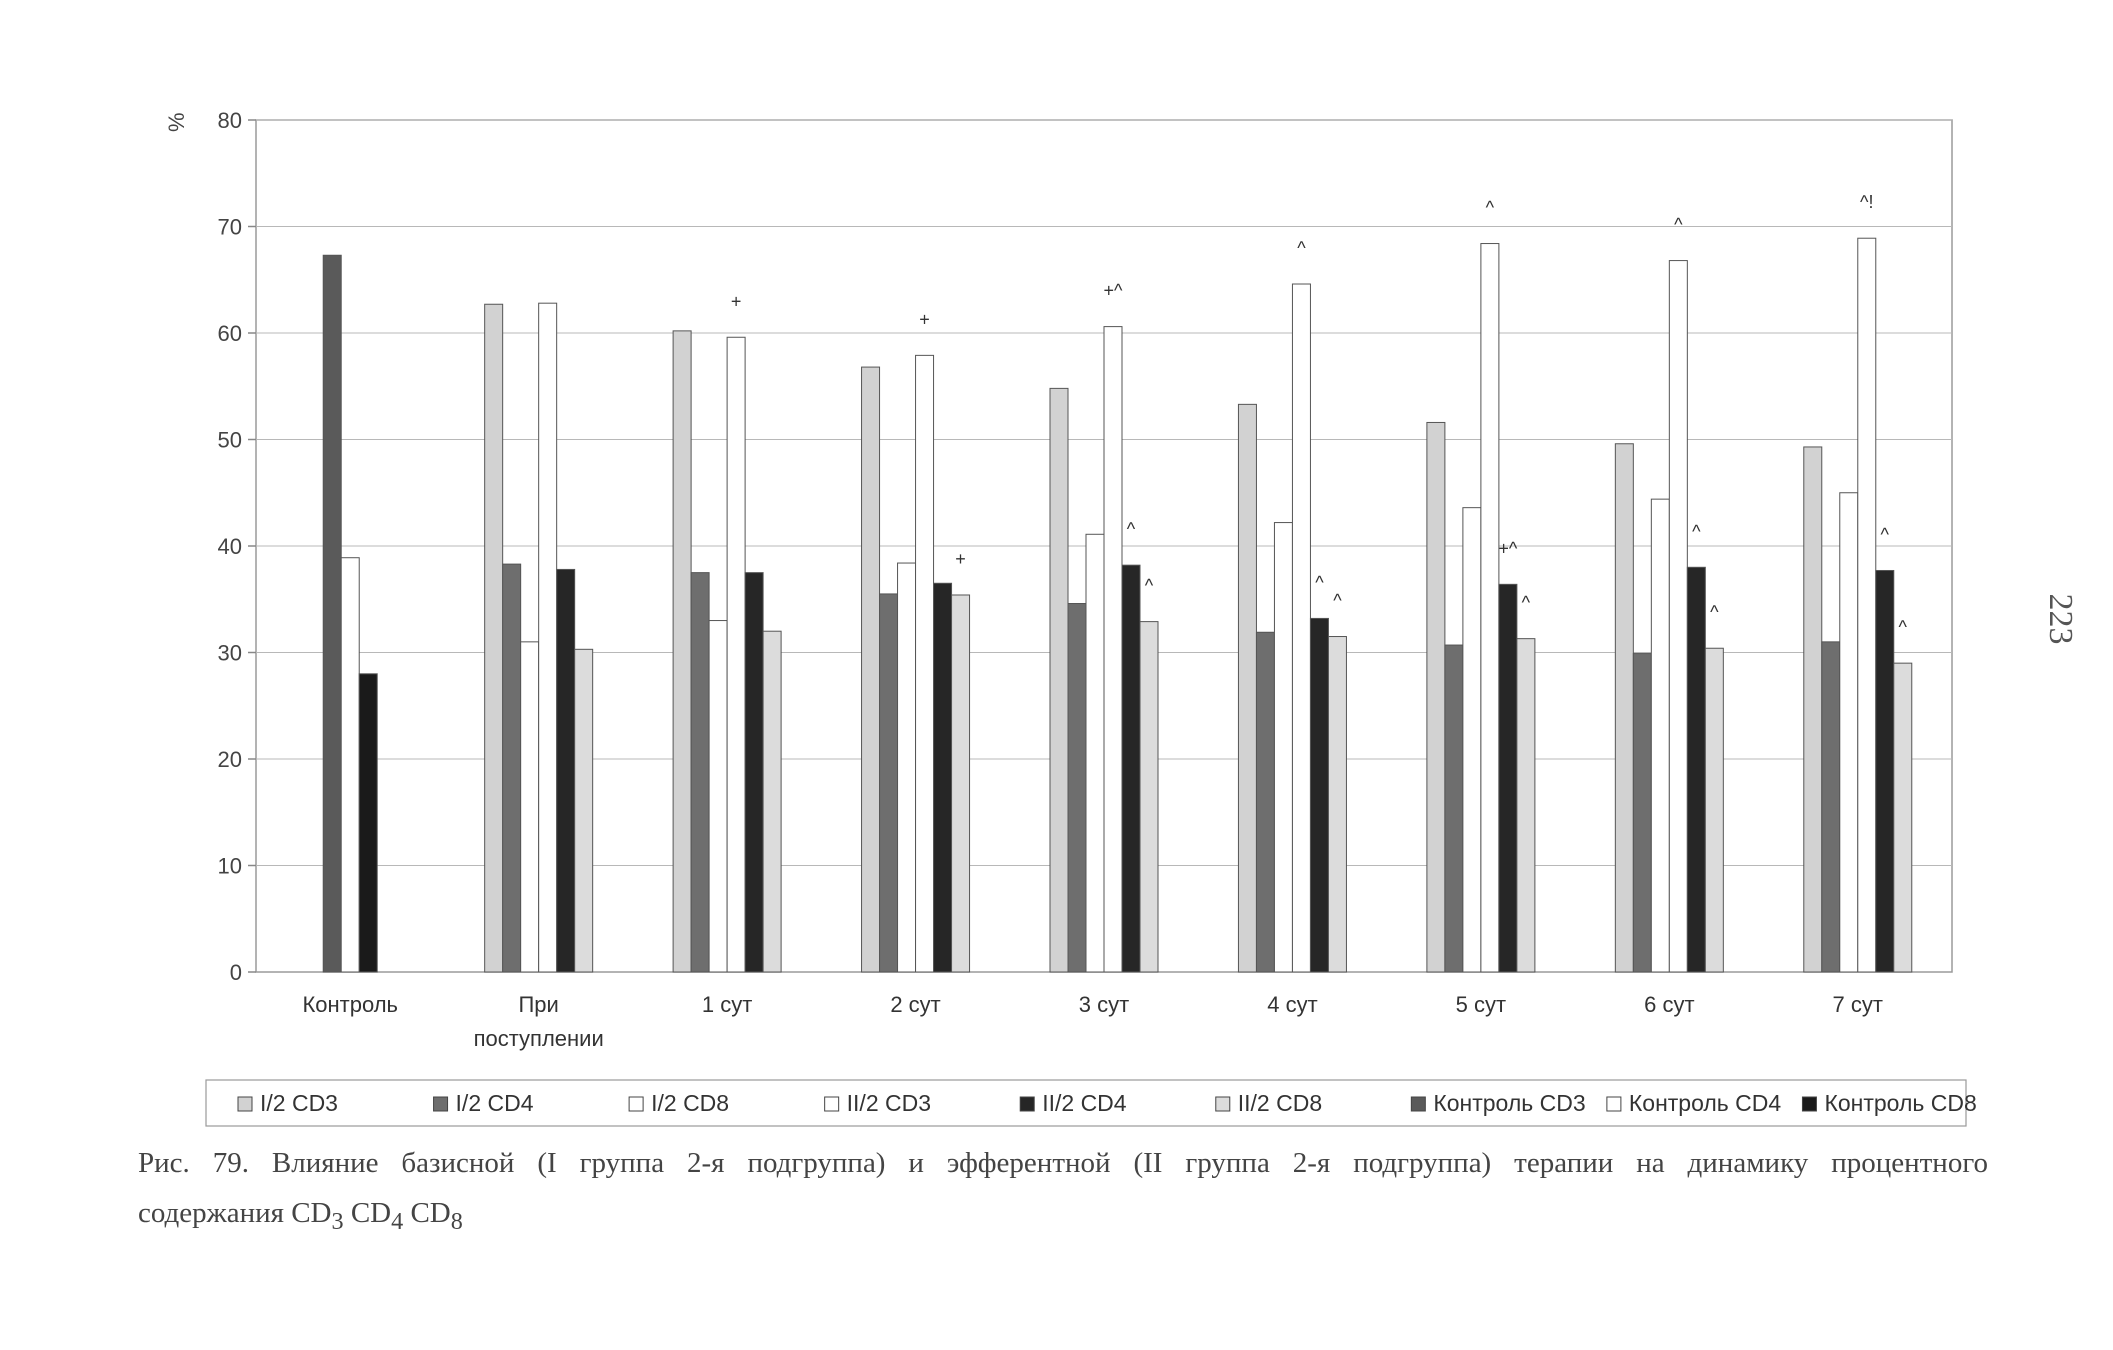 The height and width of the screenshot is (1350, 2113). Describe the element at coordinates (1858, 1004) in the screenshot. I see `category-label: 7 сут` at that location.